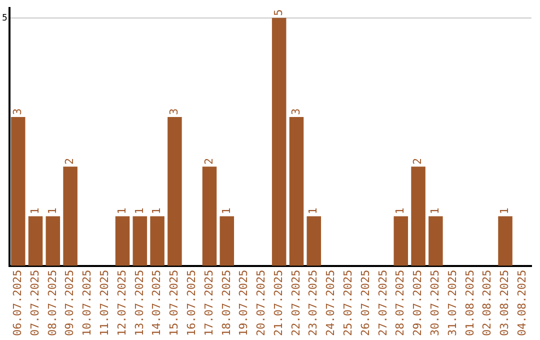 Image resolution: width=540 pixels, height=340 pixels. Describe the element at coordinates (400, 303) in the screenshot. I see `x-tick-label: 28.07.2025` at that location.